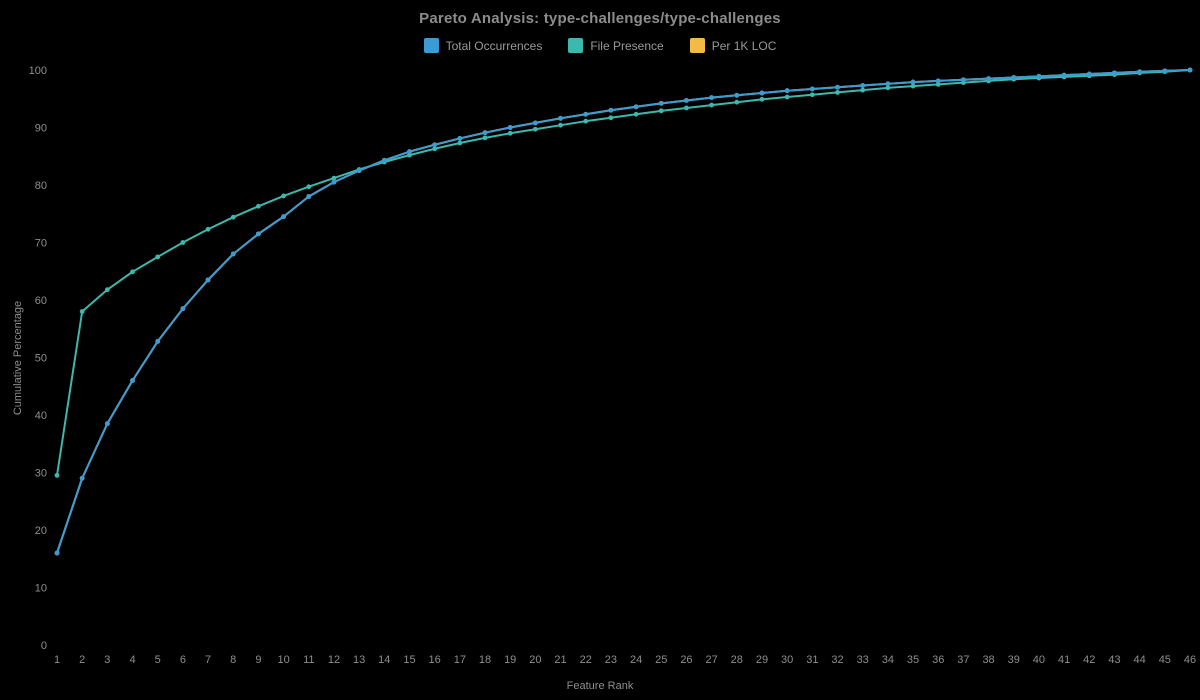 The height and width of the screenshot is (700, 1200). I want to click on legend-item-total-occurrences: Total Occurrences, so click(483, 45).